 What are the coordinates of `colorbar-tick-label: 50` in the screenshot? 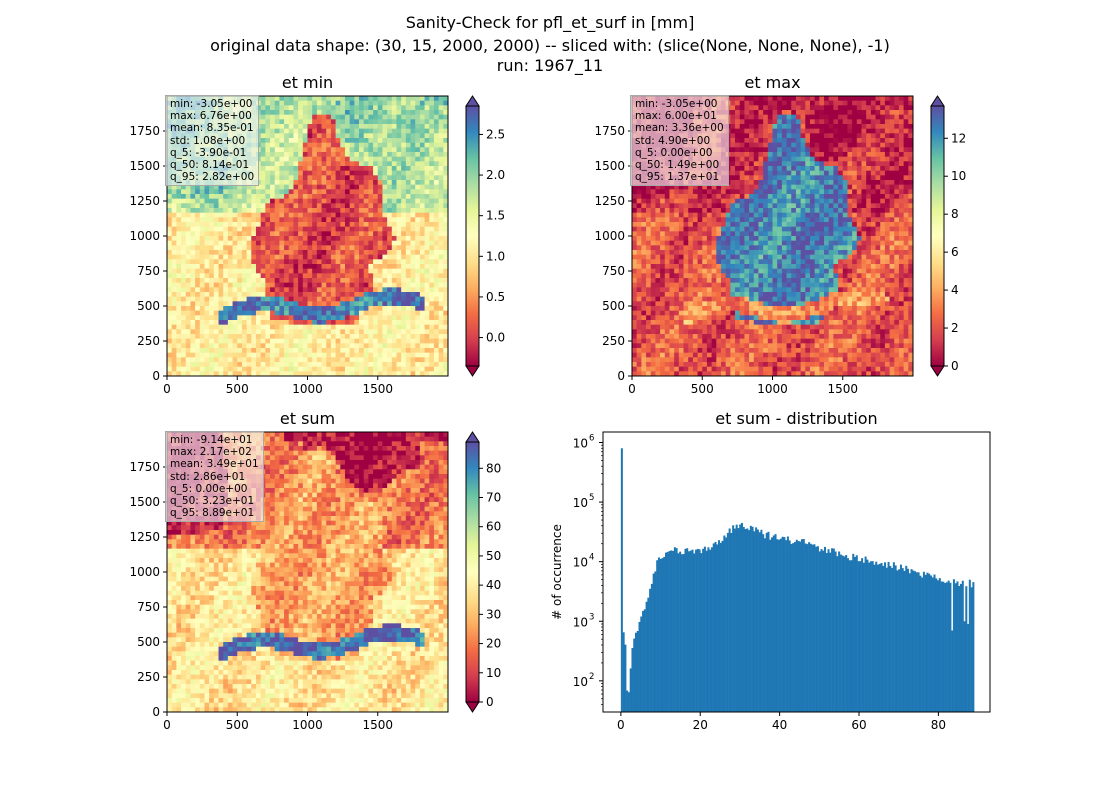 It's located at (493, 556).